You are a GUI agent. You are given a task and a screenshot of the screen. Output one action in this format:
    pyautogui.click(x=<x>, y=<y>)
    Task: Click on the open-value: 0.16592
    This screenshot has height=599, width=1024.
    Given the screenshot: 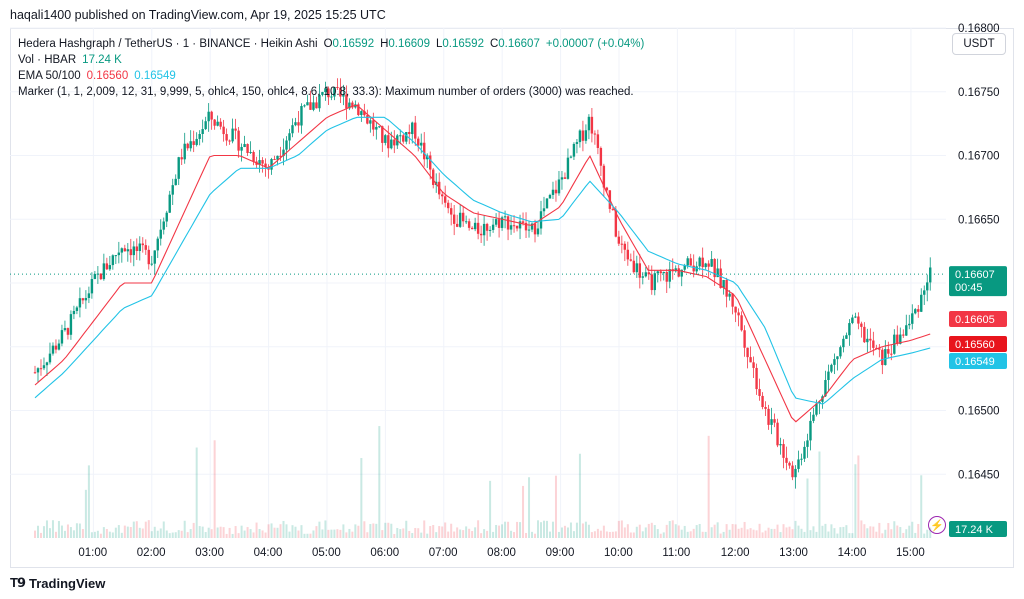 What is the action you would take?
    pyautogui.click(x=353, y=44)
    